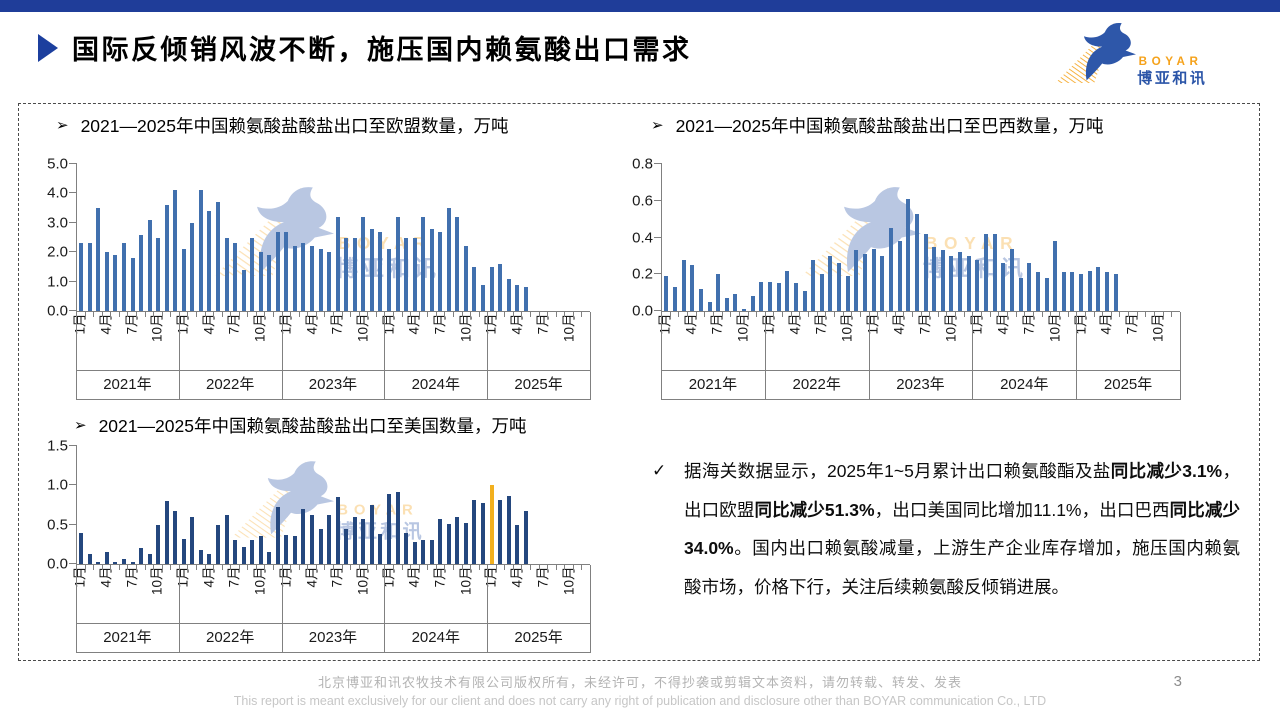  Describe the element at coordinates (294, 278) in the screenshot. I see `bar-eu-m26` at that location.